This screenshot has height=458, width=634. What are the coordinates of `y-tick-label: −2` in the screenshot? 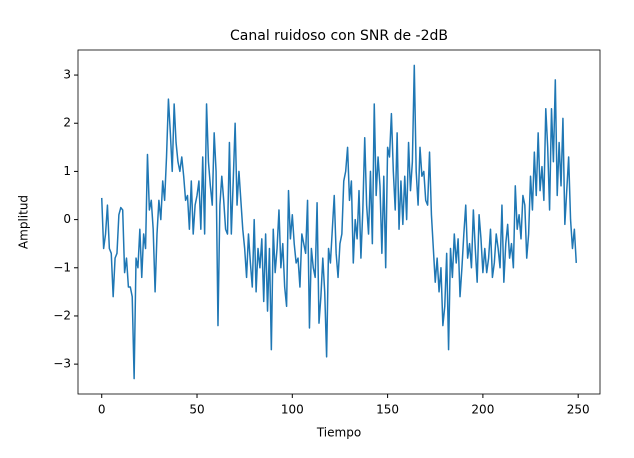 It's located at (62, 315).